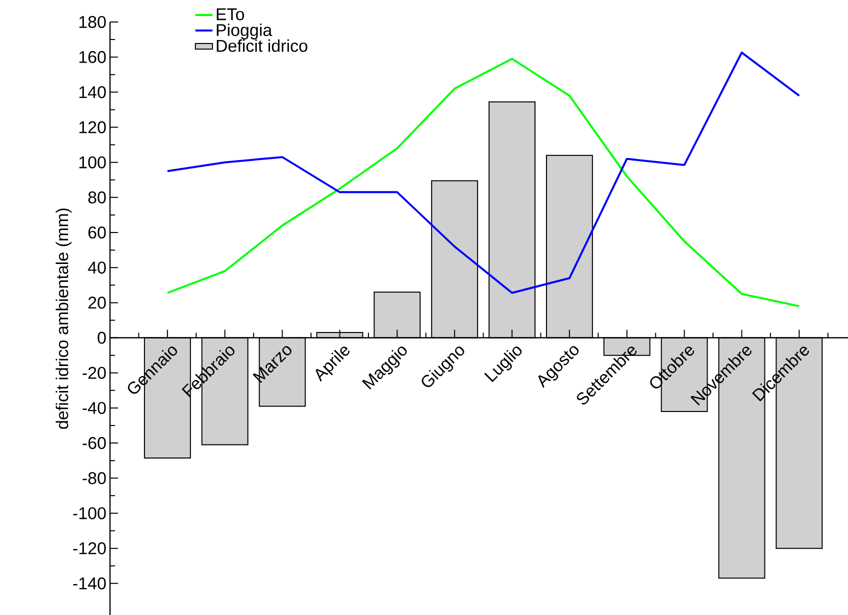  I want to click on y-tick-label: -40, so click(94, 408).